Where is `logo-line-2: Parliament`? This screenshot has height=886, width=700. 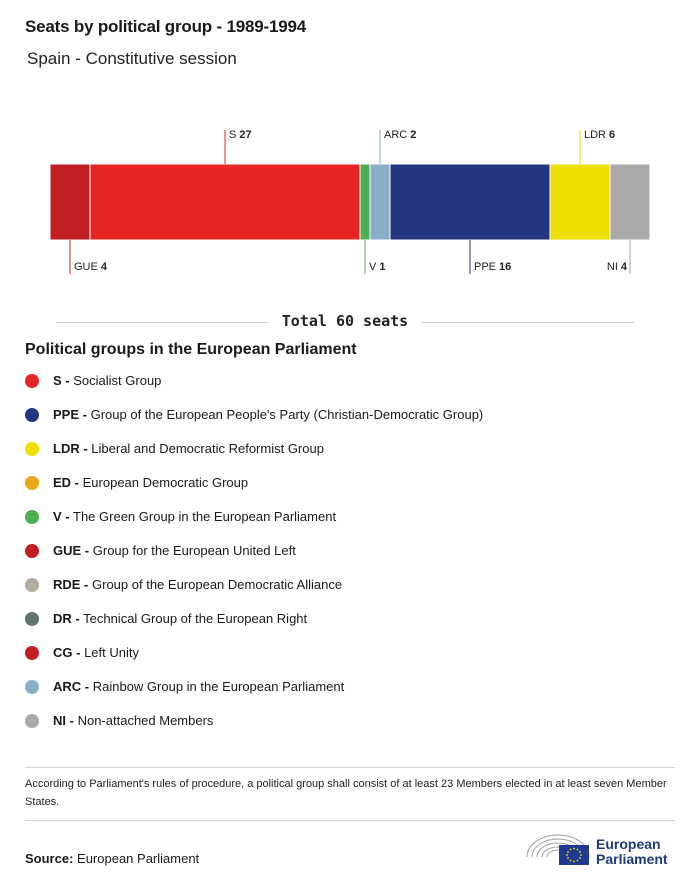 logo-line-2: Parliament is located at coordinates (632, 859).